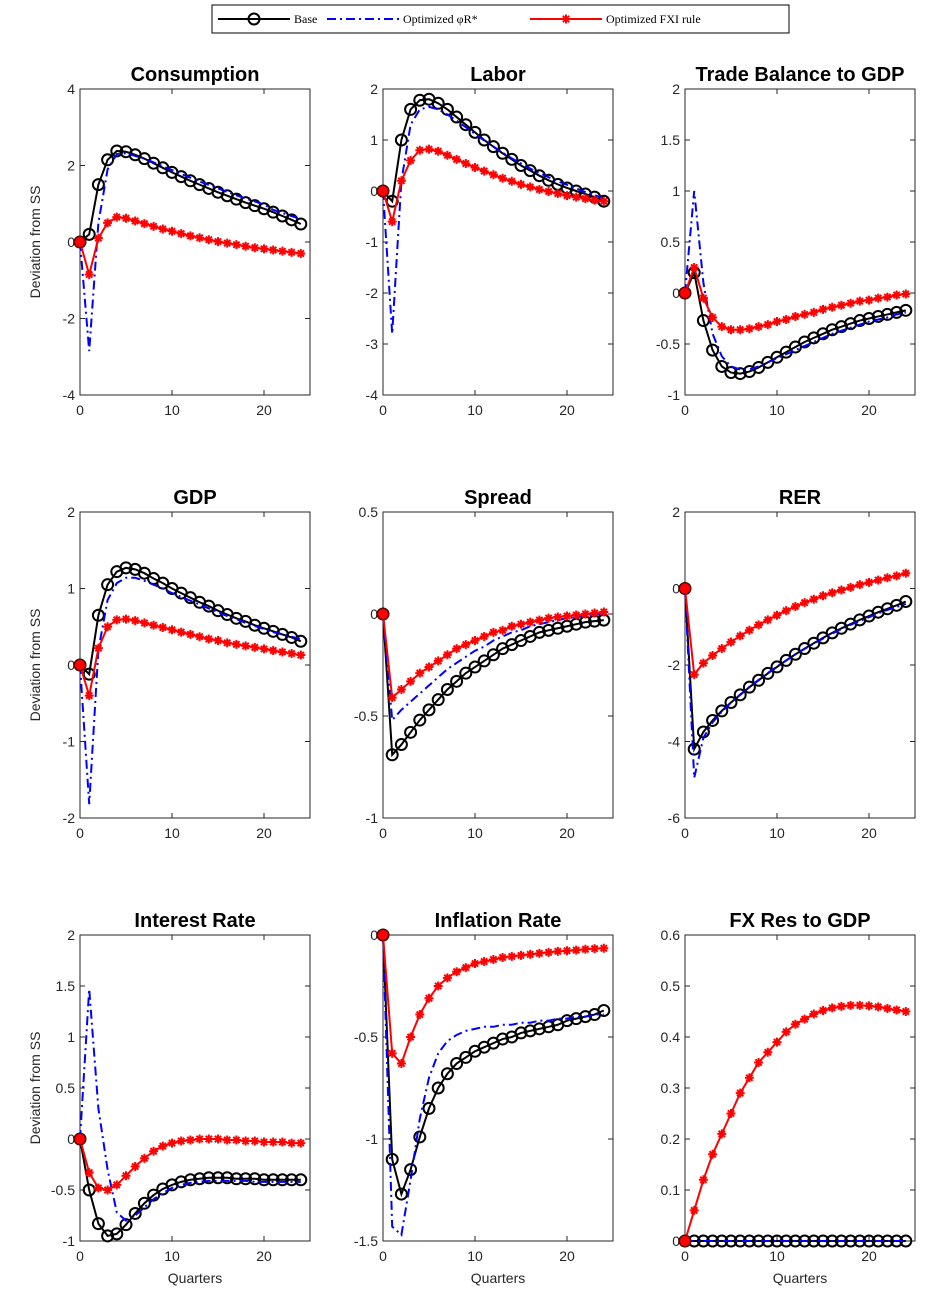  Describe the element at coordinates (366, 1241) in the screenshot. I see `y-tick-label: -1.5` at that location.